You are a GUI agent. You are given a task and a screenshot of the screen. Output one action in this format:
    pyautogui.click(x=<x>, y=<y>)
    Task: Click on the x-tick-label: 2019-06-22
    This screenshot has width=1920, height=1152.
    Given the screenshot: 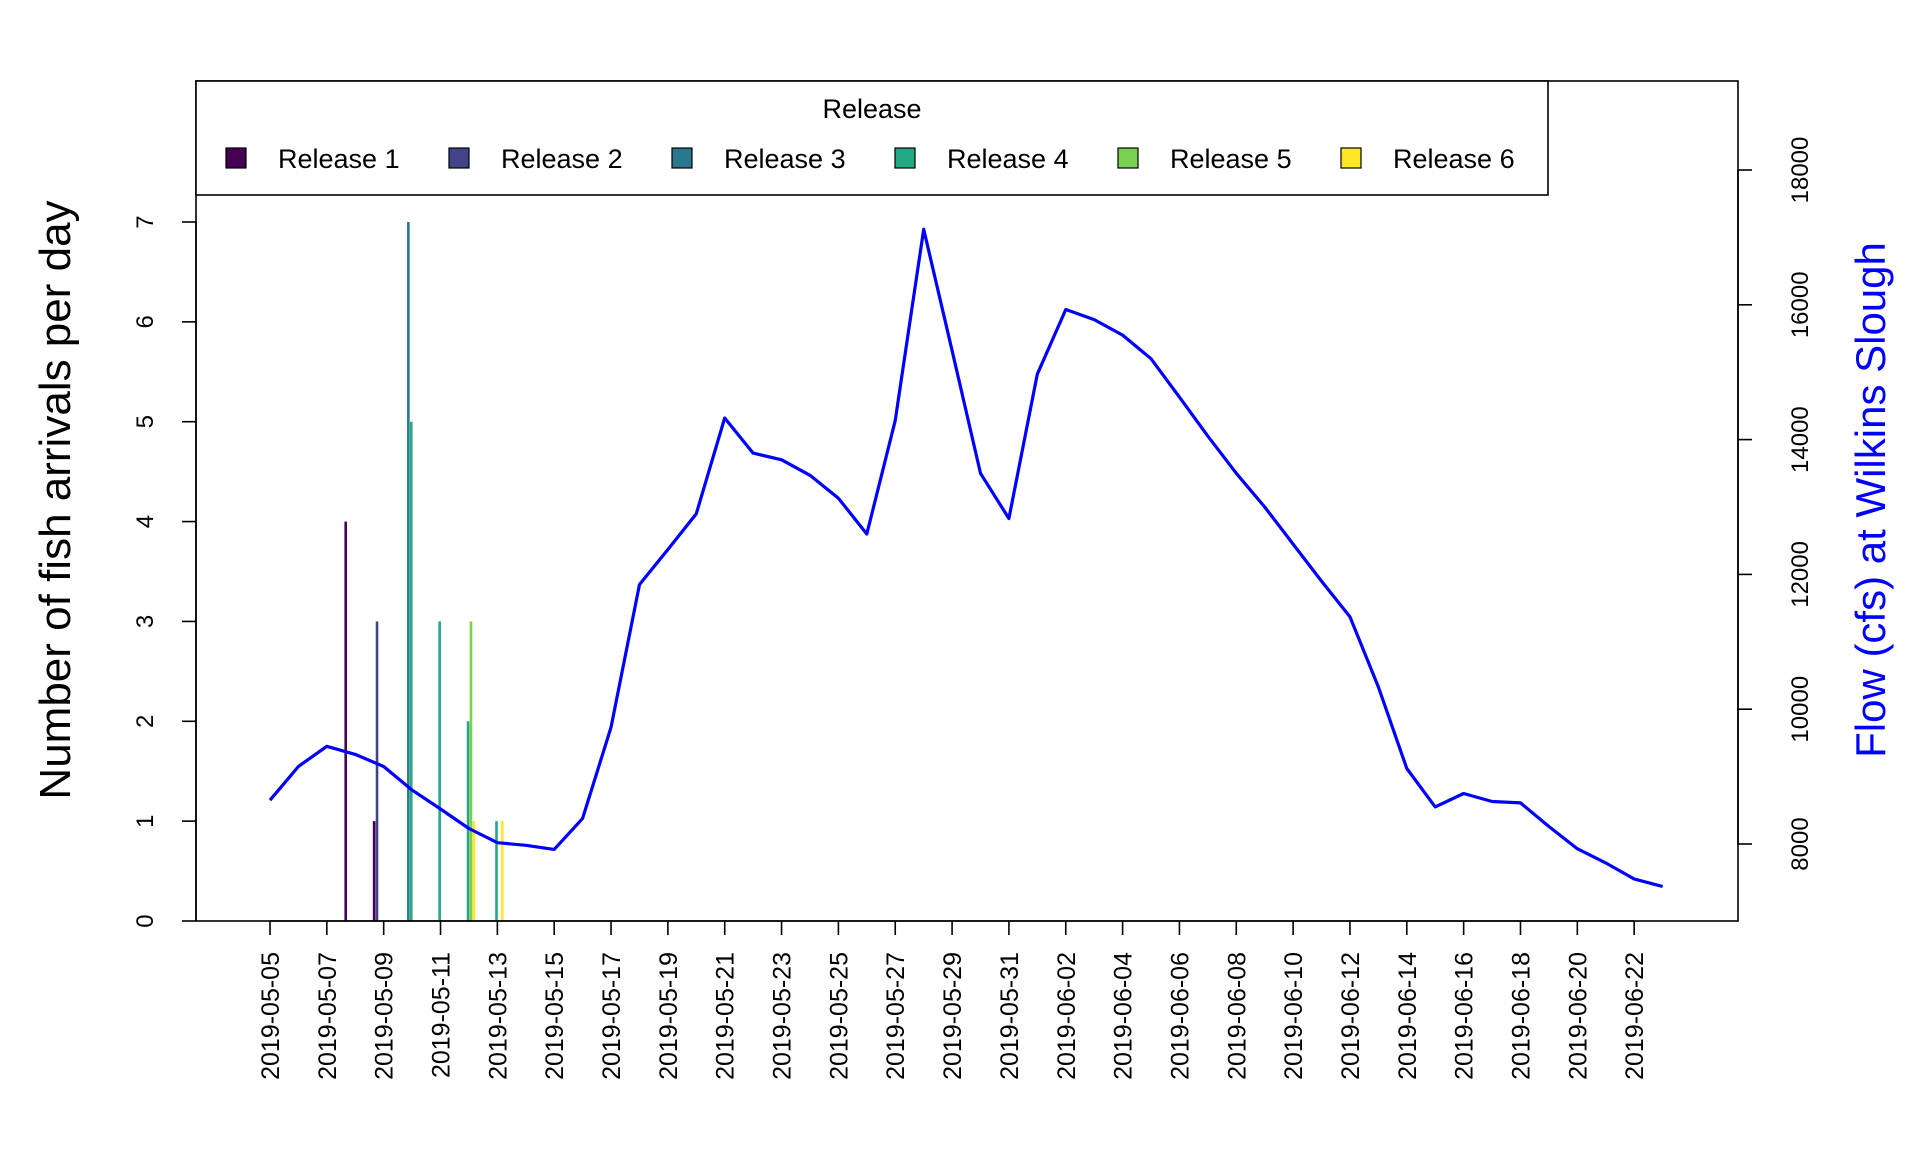 What is the action you would take?
    pyautogui.click(x=1635, y=1016)
    